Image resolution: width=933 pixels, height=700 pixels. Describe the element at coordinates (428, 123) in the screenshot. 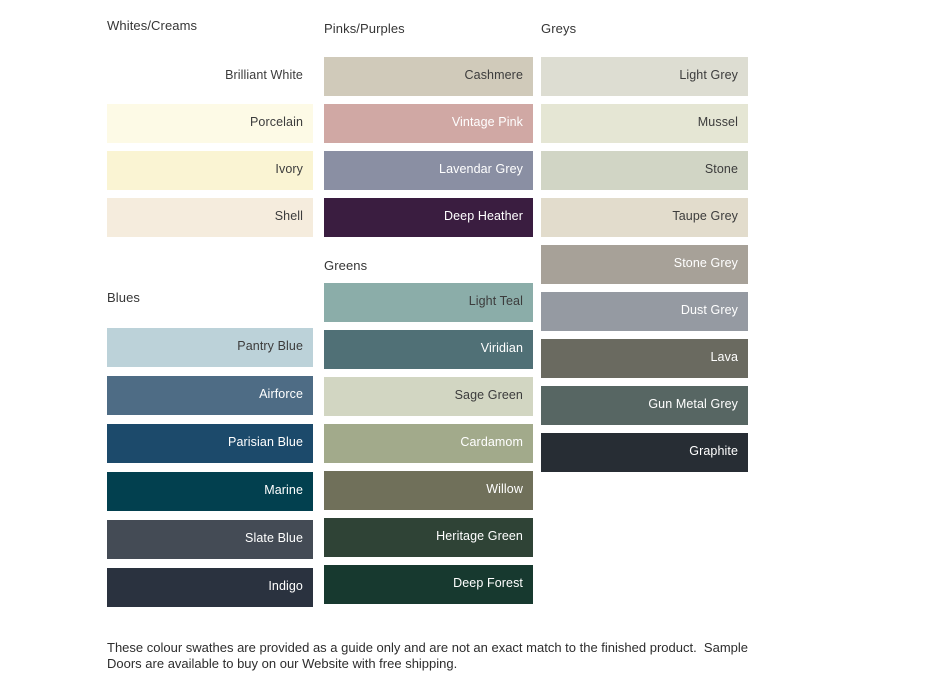

I see `swatch-vintage-pink: Vintage Pink` at that location.